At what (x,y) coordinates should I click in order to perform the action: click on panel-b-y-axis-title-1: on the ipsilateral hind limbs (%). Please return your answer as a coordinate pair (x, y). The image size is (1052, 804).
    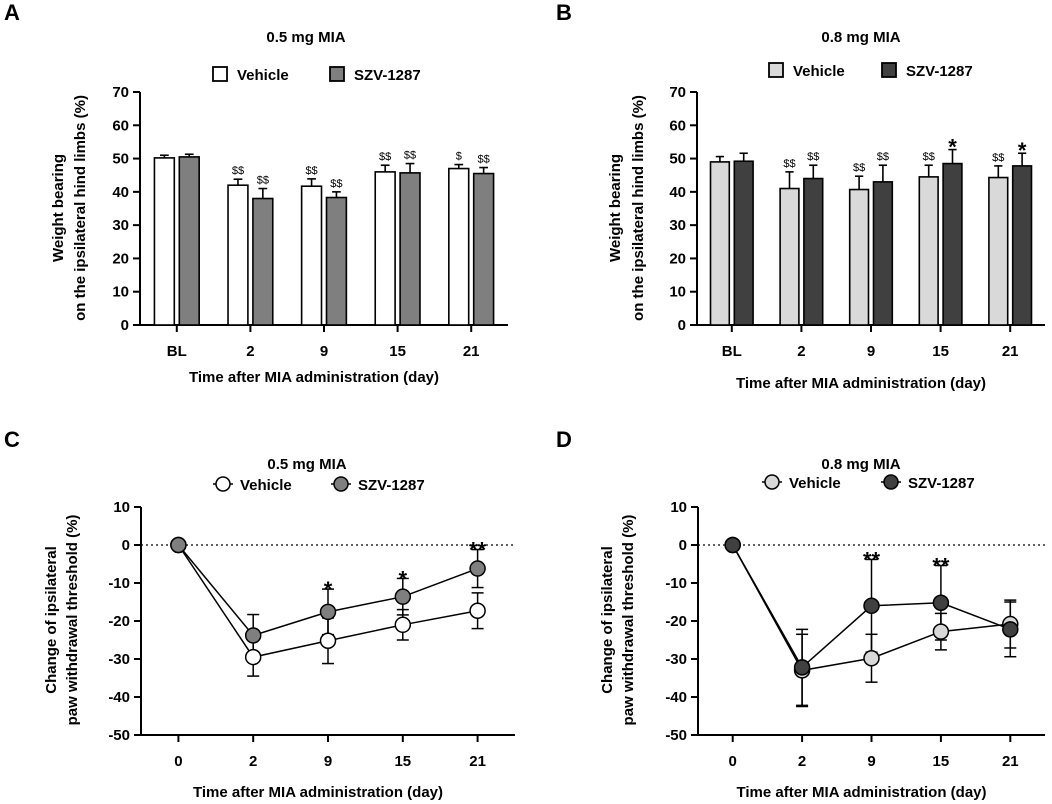
    Looking at the image, I should click on (638, 208).